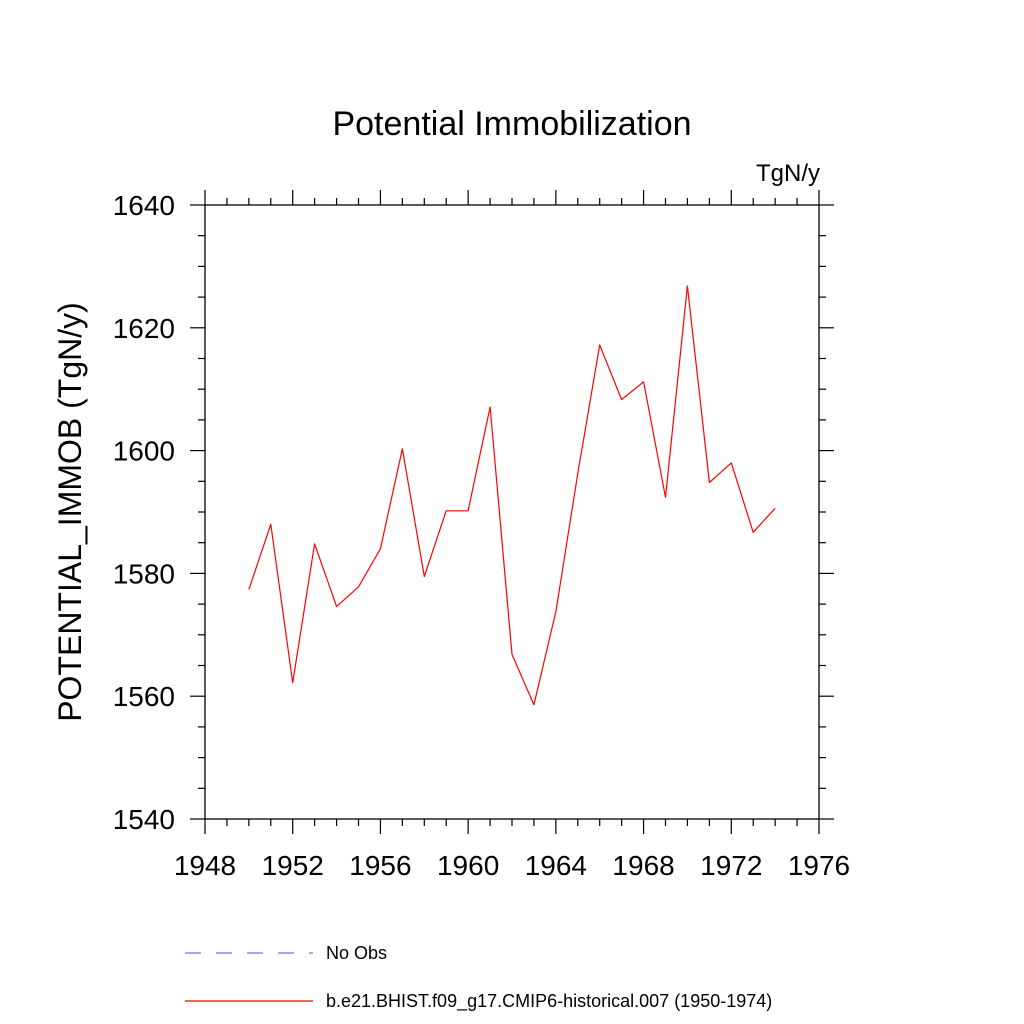 The height and width of the screenshot is (1024, 1024). What do you see at coordinates (144, 696) in the screenshot?
I see `y-tick-label: 1560` at bounding box center [144, 696].